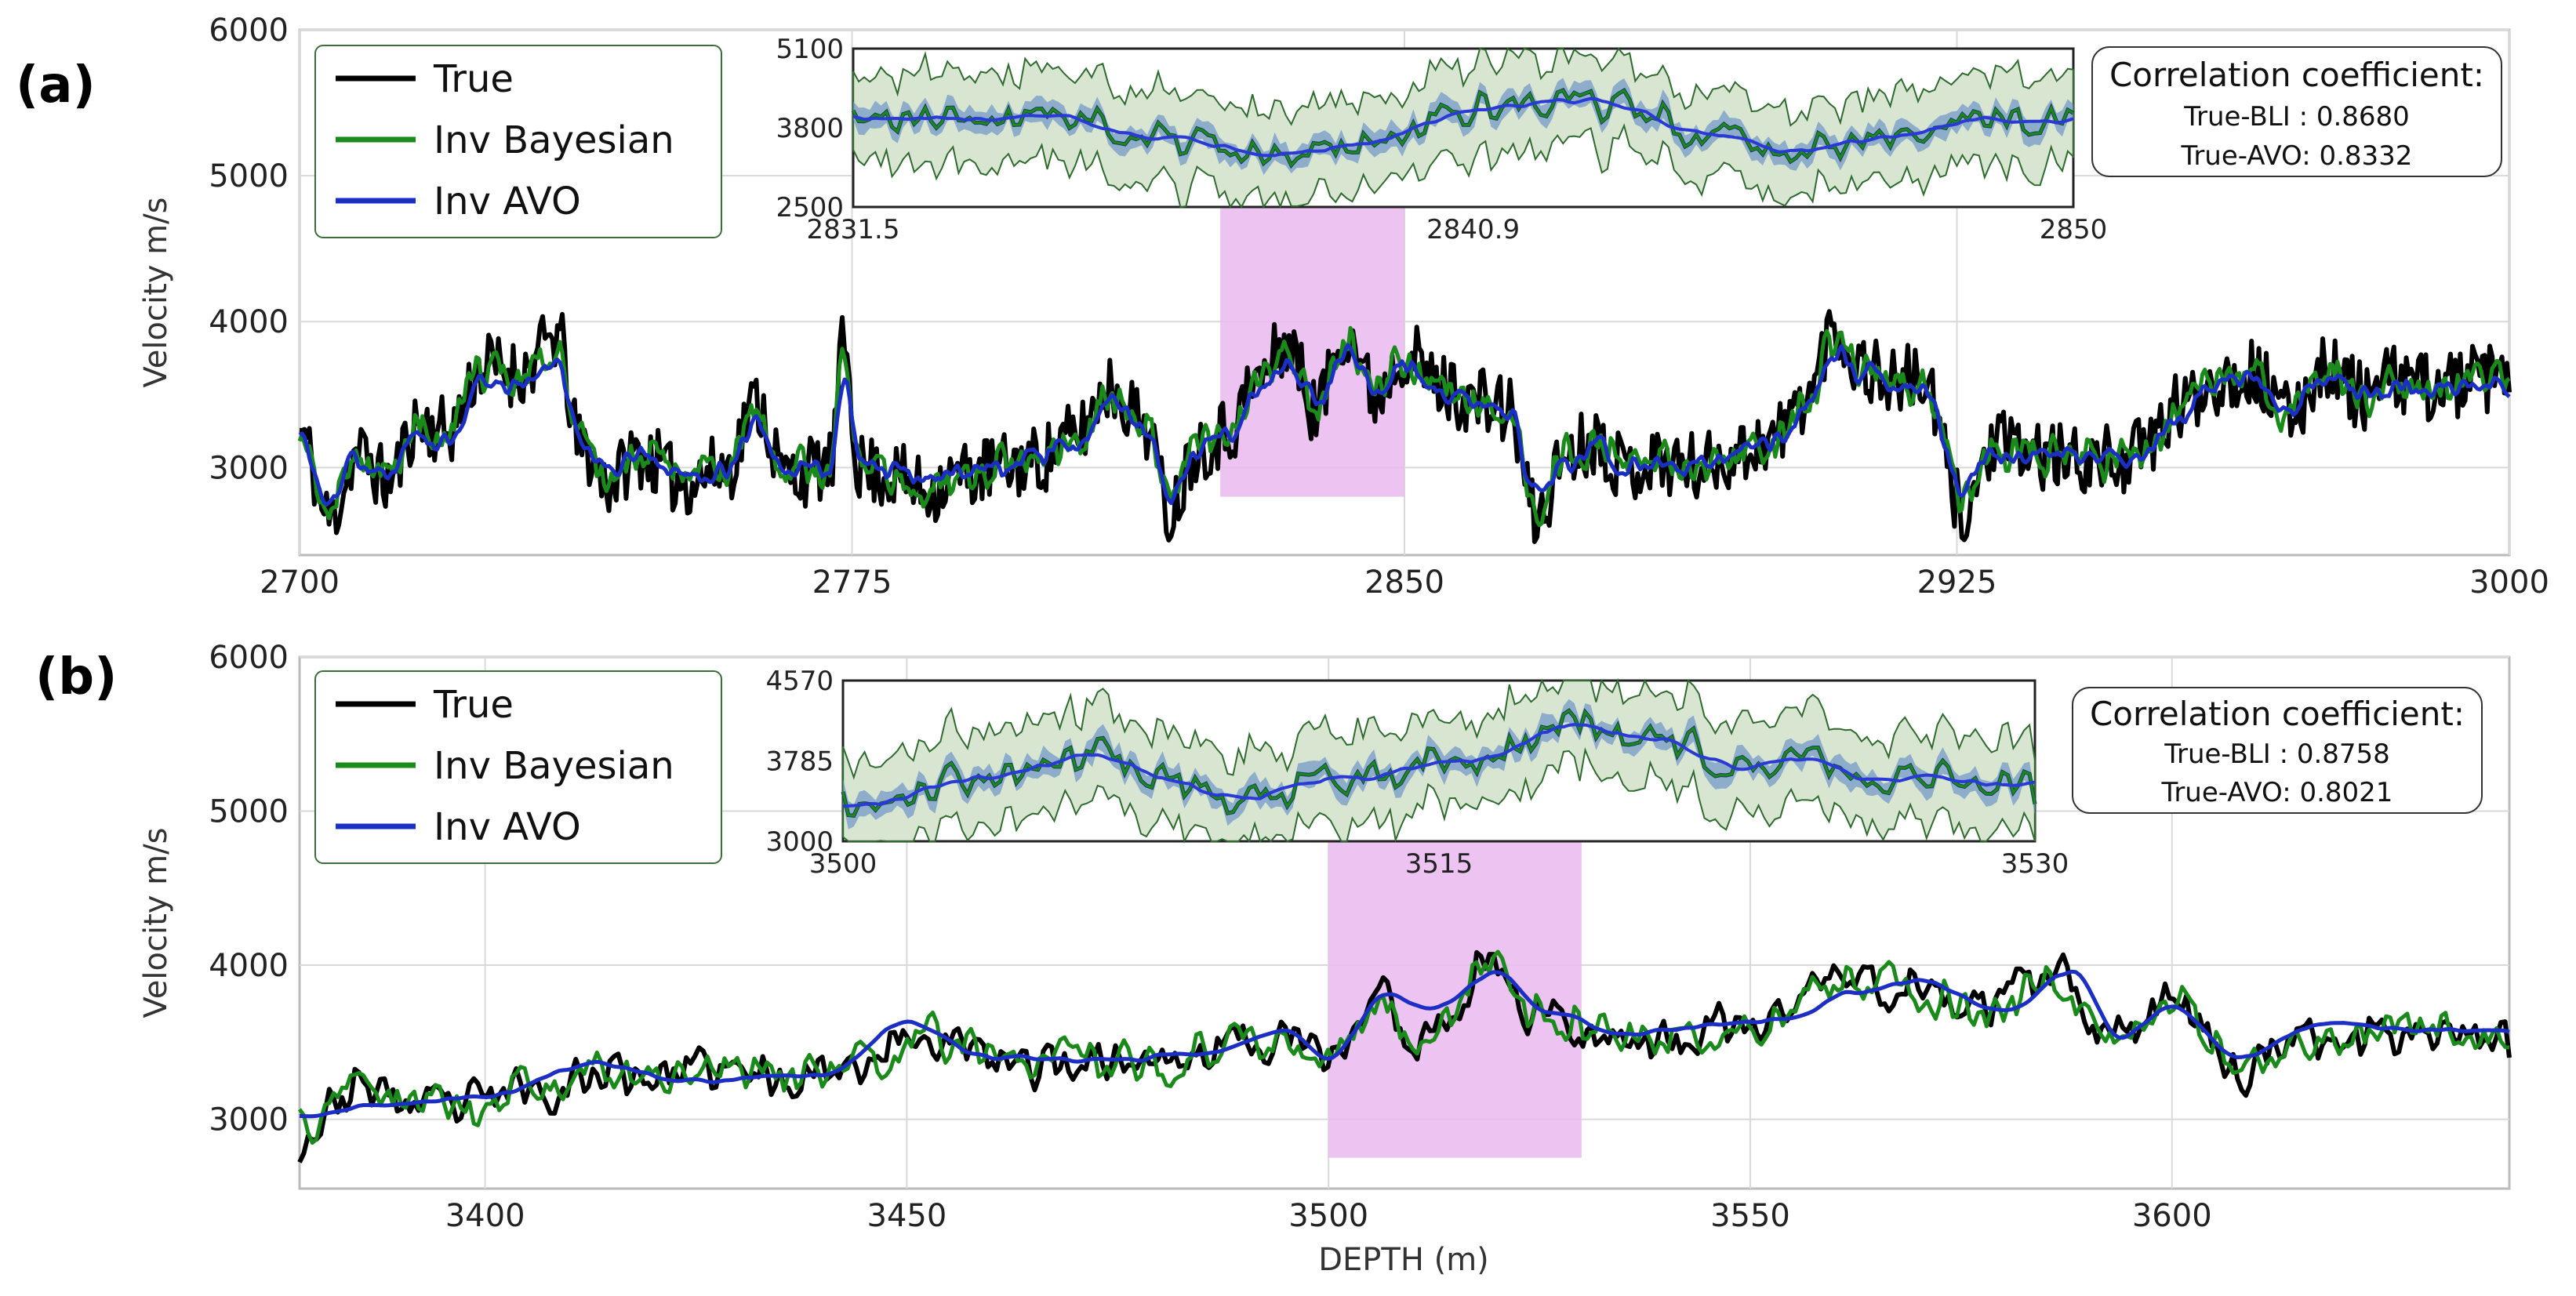 The image size is (2576, 1296). What do you see at coordinates (300, 583) in the screenshot?
I see `x-tick-label-2700: 2700` at bounding box center [300, 583].